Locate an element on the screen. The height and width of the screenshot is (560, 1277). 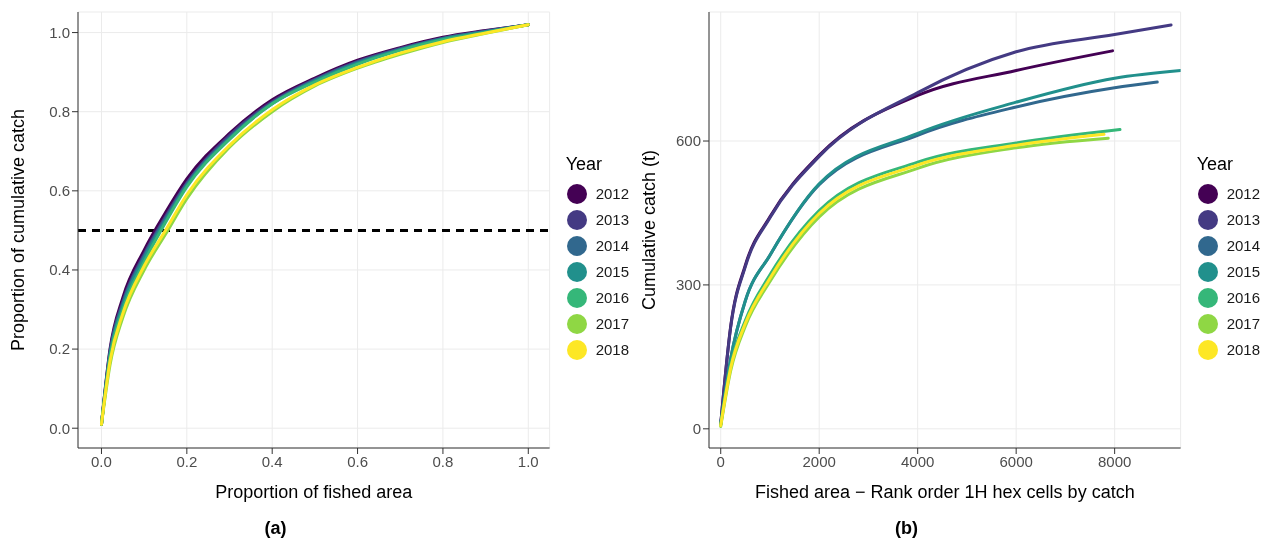
y-tick-label: 0.6 is located at coordinates (59, 191).